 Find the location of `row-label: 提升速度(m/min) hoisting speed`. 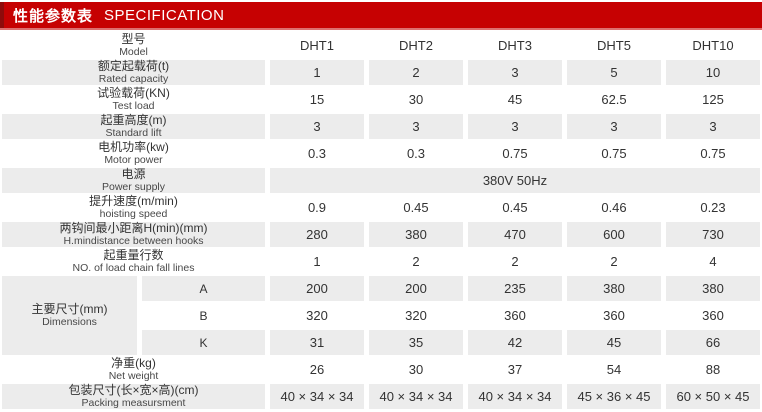

row-label: 提升速度(m/min) hoisting speed is located at coordinates (133, 208).